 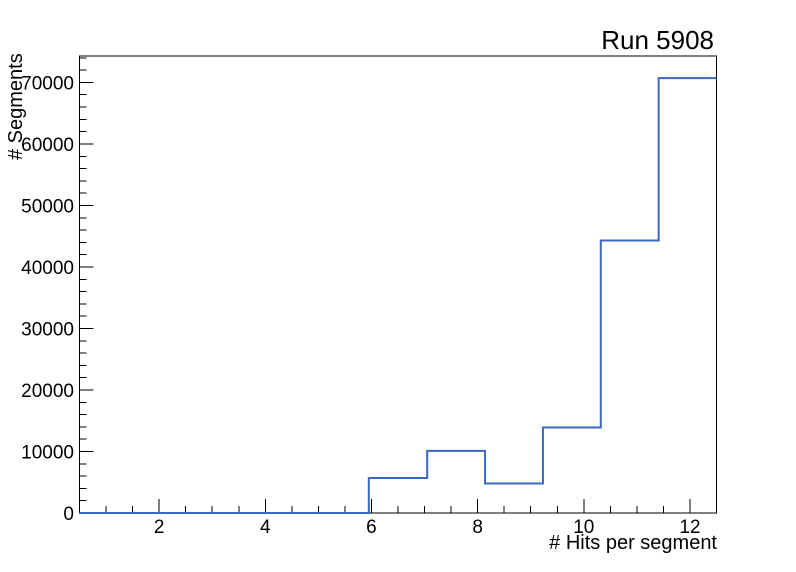 What do you see at coordinates (371, 527) in the screenshot?
I see `x-tick-label: 6` at bounding box center [371, 527].